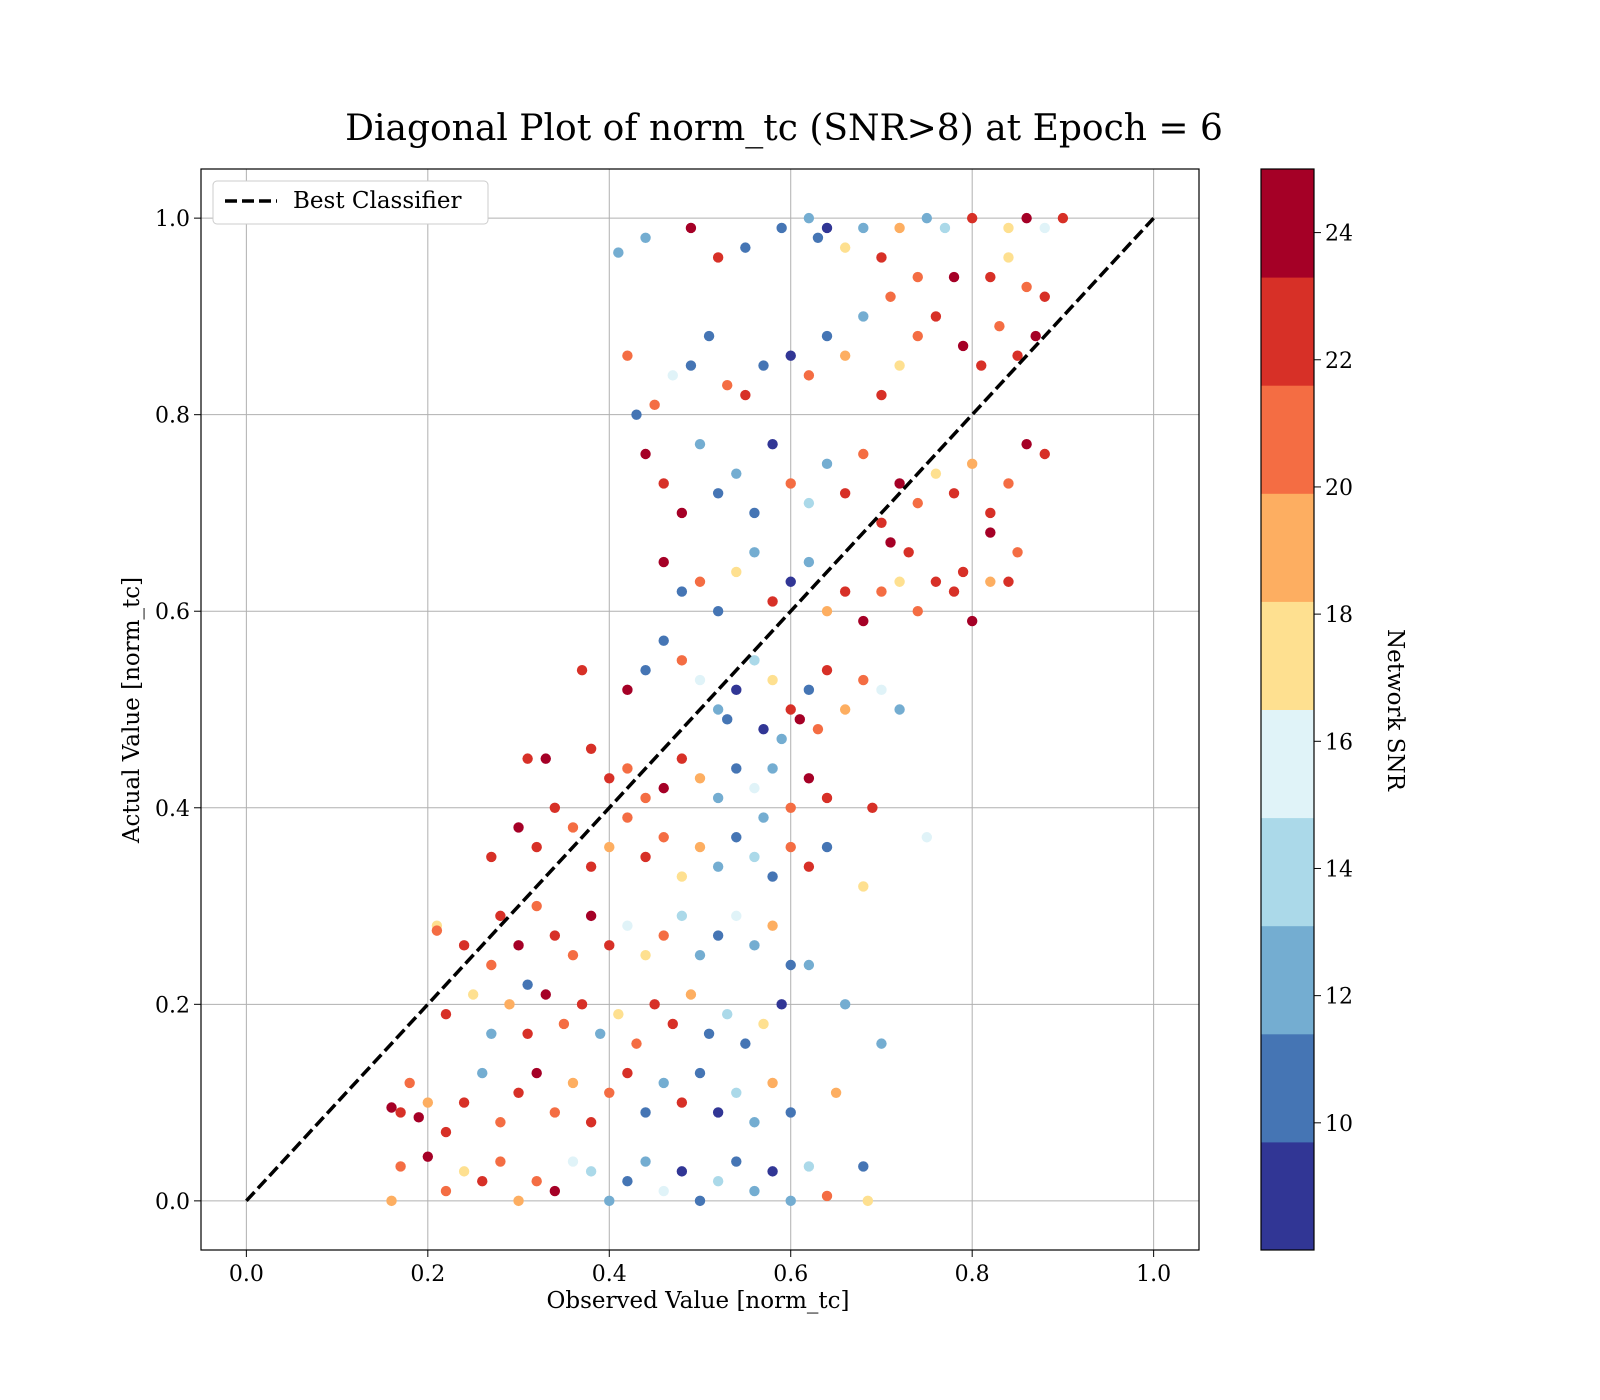 The image size is (1600, 1400). I want to click on legend-label: Best Classifier, so click(377, 201).